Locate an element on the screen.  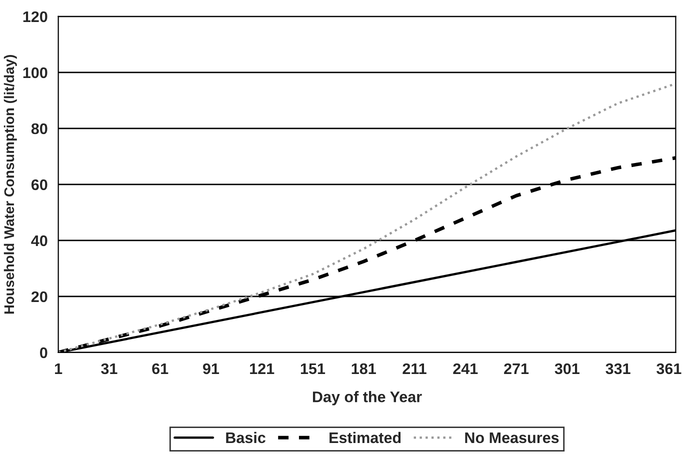
x-tick-label: 301 is located at coordinates (567, 368).